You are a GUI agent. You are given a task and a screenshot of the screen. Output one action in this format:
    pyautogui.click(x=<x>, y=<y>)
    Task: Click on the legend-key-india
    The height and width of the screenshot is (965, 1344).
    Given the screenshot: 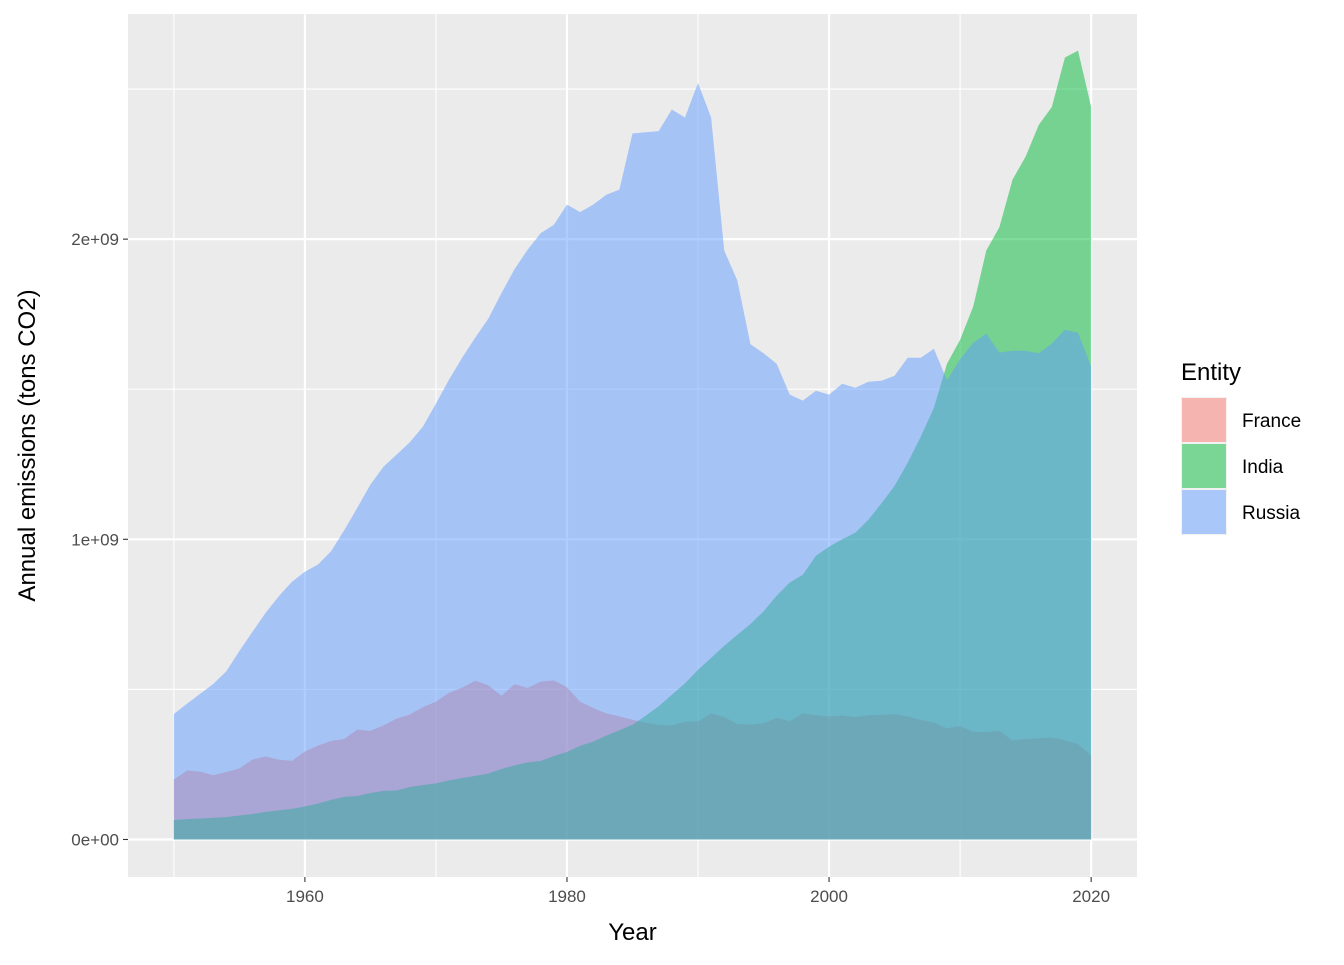 What is the action you would take?
    pyautogui.click(x=1204, y=466)
    